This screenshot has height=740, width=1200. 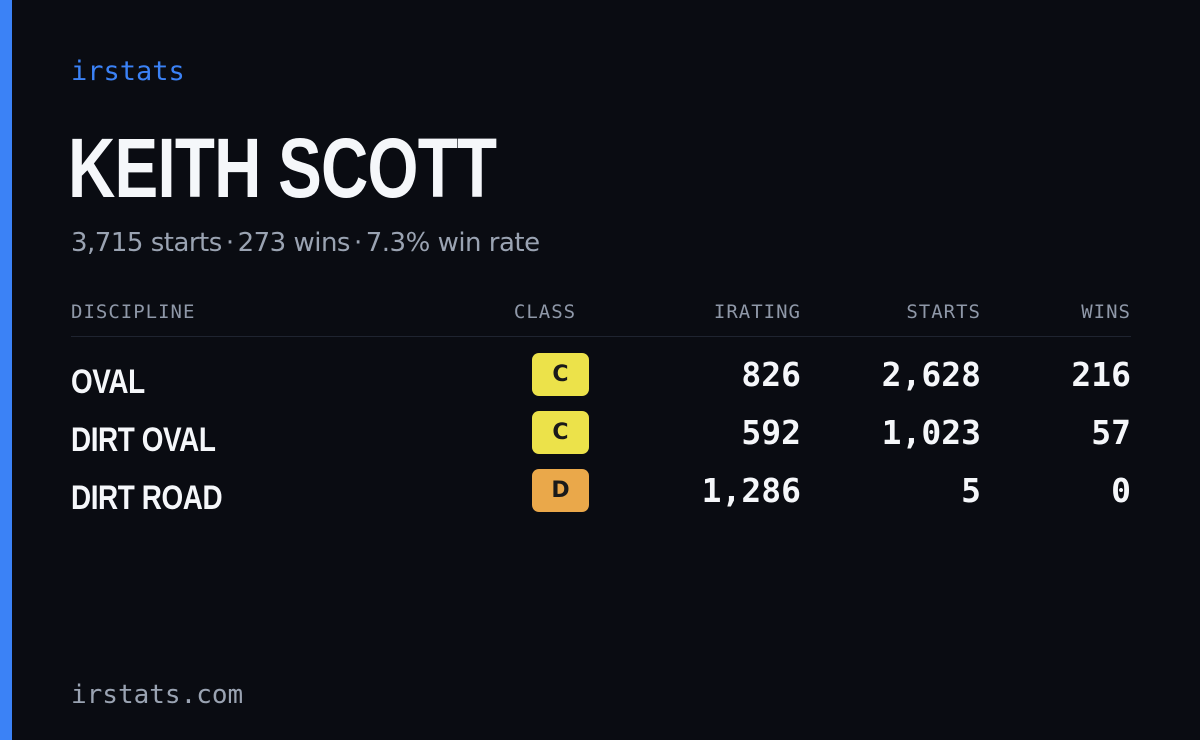 What do you see at coordinates (147, 498) in the screenshot?
I see `discipline-name: DIRT ROAD` at bounding box center [147, 498].